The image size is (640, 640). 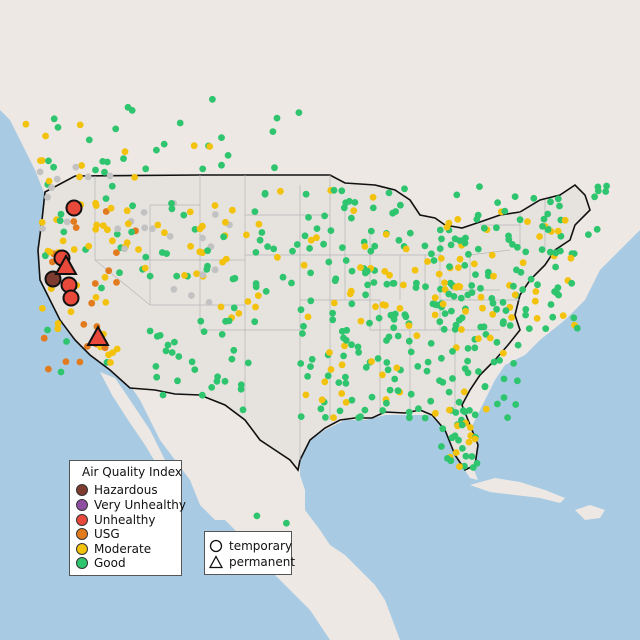 I want to click on station-triangle-large, so click(x=98, y=335).